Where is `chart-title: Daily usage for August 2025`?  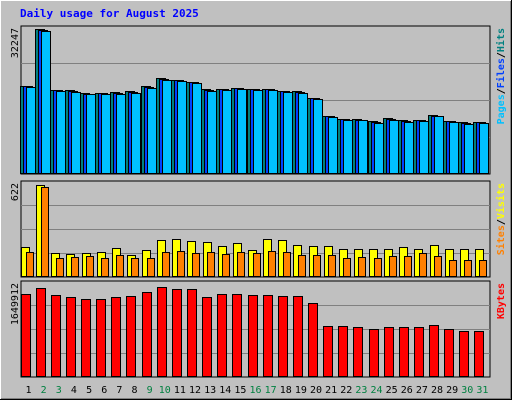
chart-title: Daily usage for August 2025 is located at coordinates (109, 13).